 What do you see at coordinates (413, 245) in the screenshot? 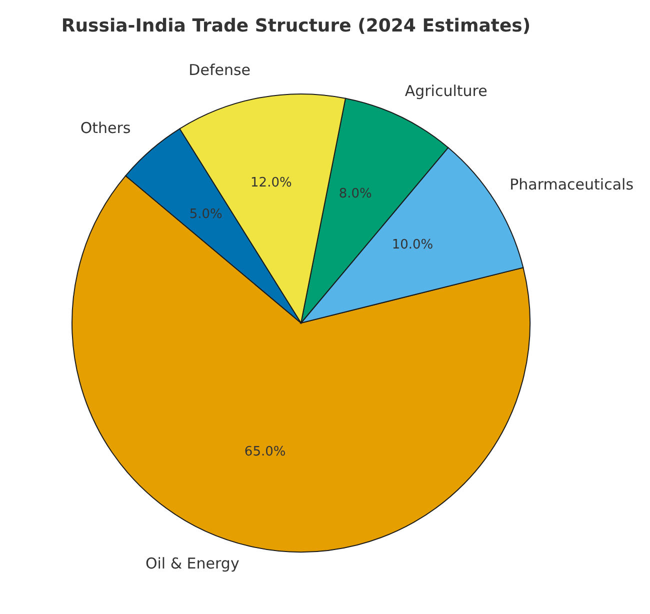
I see `data-label: 10.0%` at bounding box center [413, 245].